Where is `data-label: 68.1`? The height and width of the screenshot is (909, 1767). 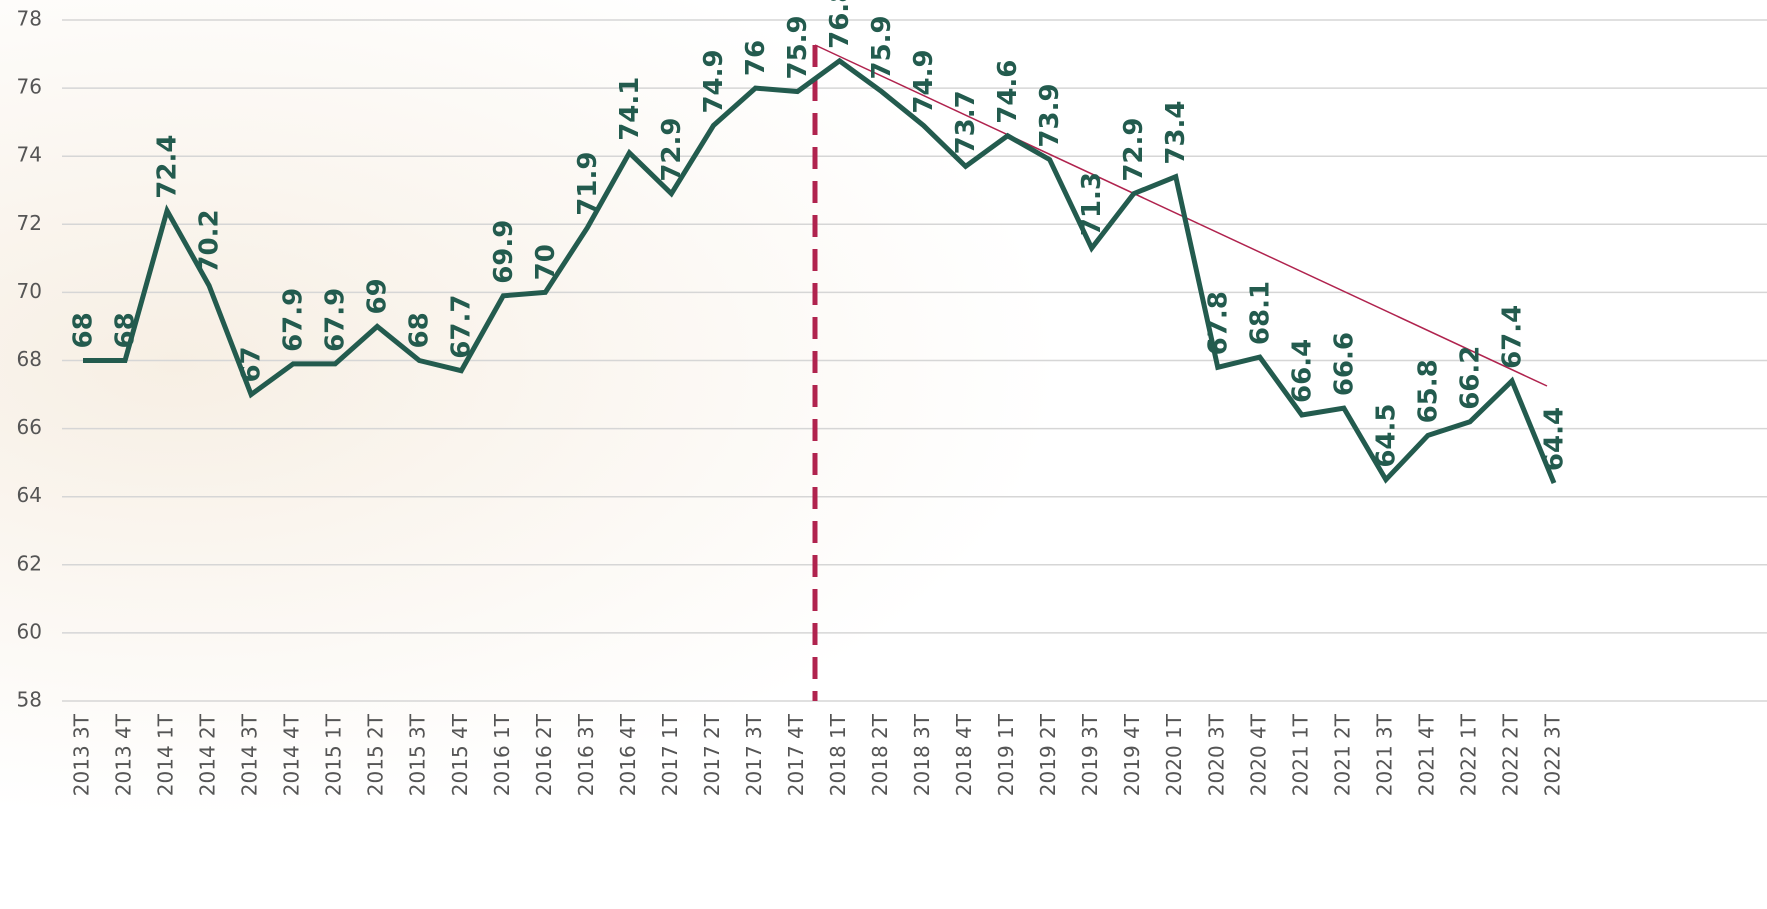
data-label: 68.1 is located at coordinates (1260, 313).